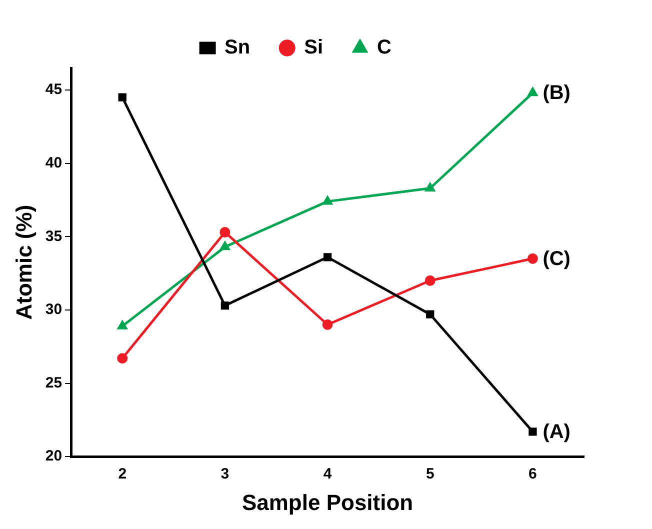  I want to click on y-tick-label: 30, so click(53, 309).